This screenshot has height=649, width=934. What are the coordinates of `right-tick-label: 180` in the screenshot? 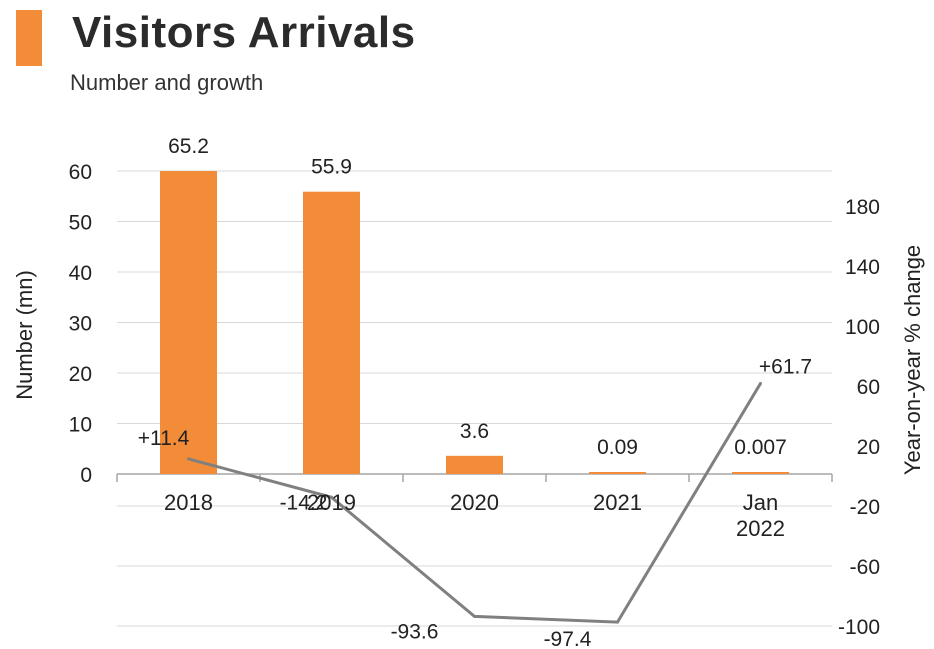 It's located at (862, 207).